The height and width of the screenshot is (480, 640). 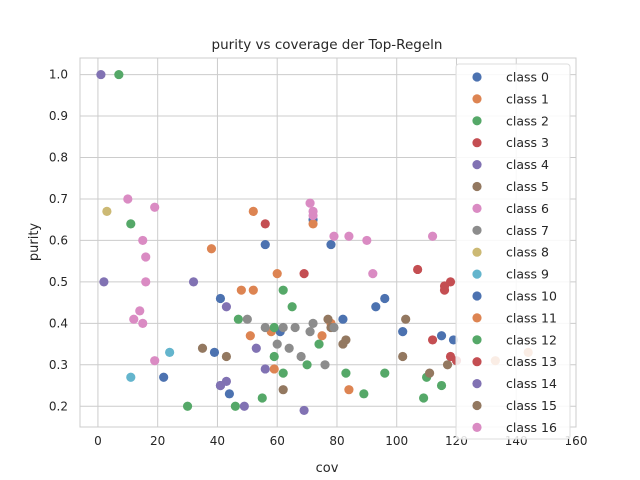 I want to click on legend-entry: class 6, so click(x=527, y=208).